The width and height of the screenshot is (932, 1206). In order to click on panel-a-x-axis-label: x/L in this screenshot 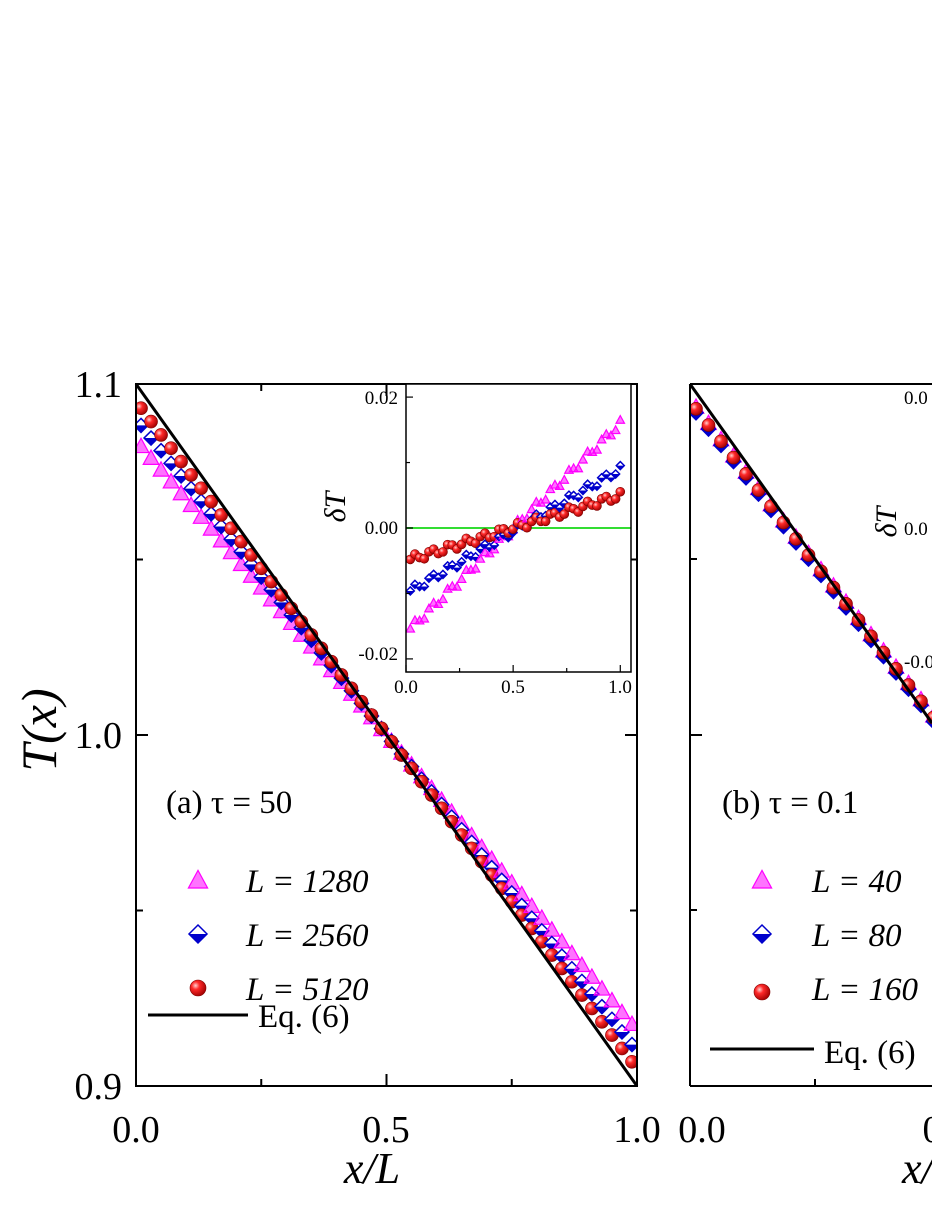, I will do `click(371, 1168)`.